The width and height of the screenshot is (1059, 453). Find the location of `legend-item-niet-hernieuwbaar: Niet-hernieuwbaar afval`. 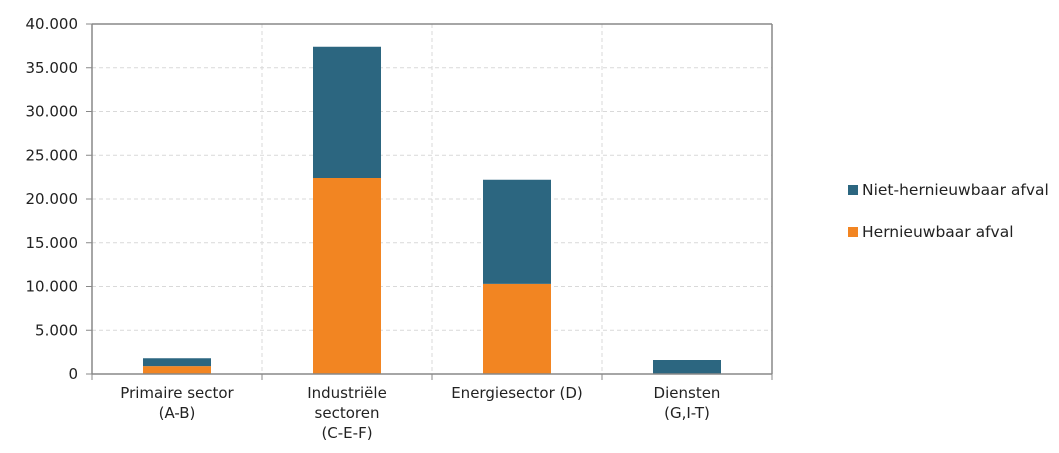

legend-item-niet-hernieuwbaar: Niet-hernieuwbaar afval is located at coordinates (950, 190).